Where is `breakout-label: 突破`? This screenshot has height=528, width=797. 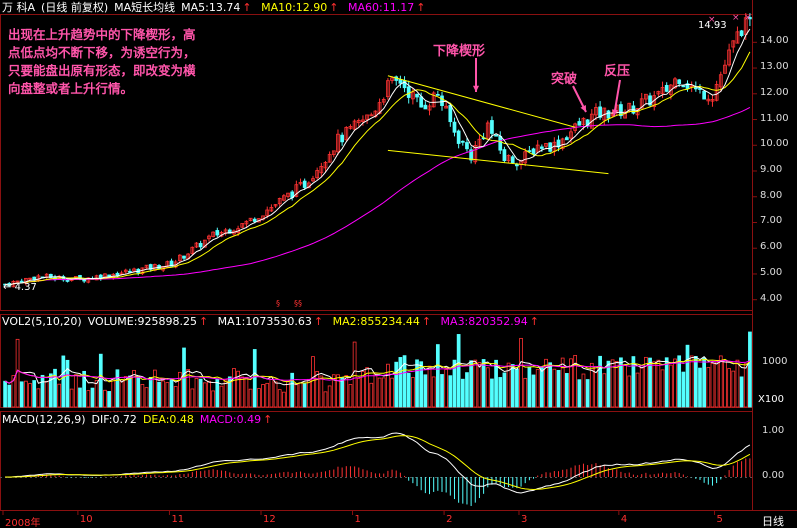
breakout-label: 突破 is located at coordinates (564, 79).